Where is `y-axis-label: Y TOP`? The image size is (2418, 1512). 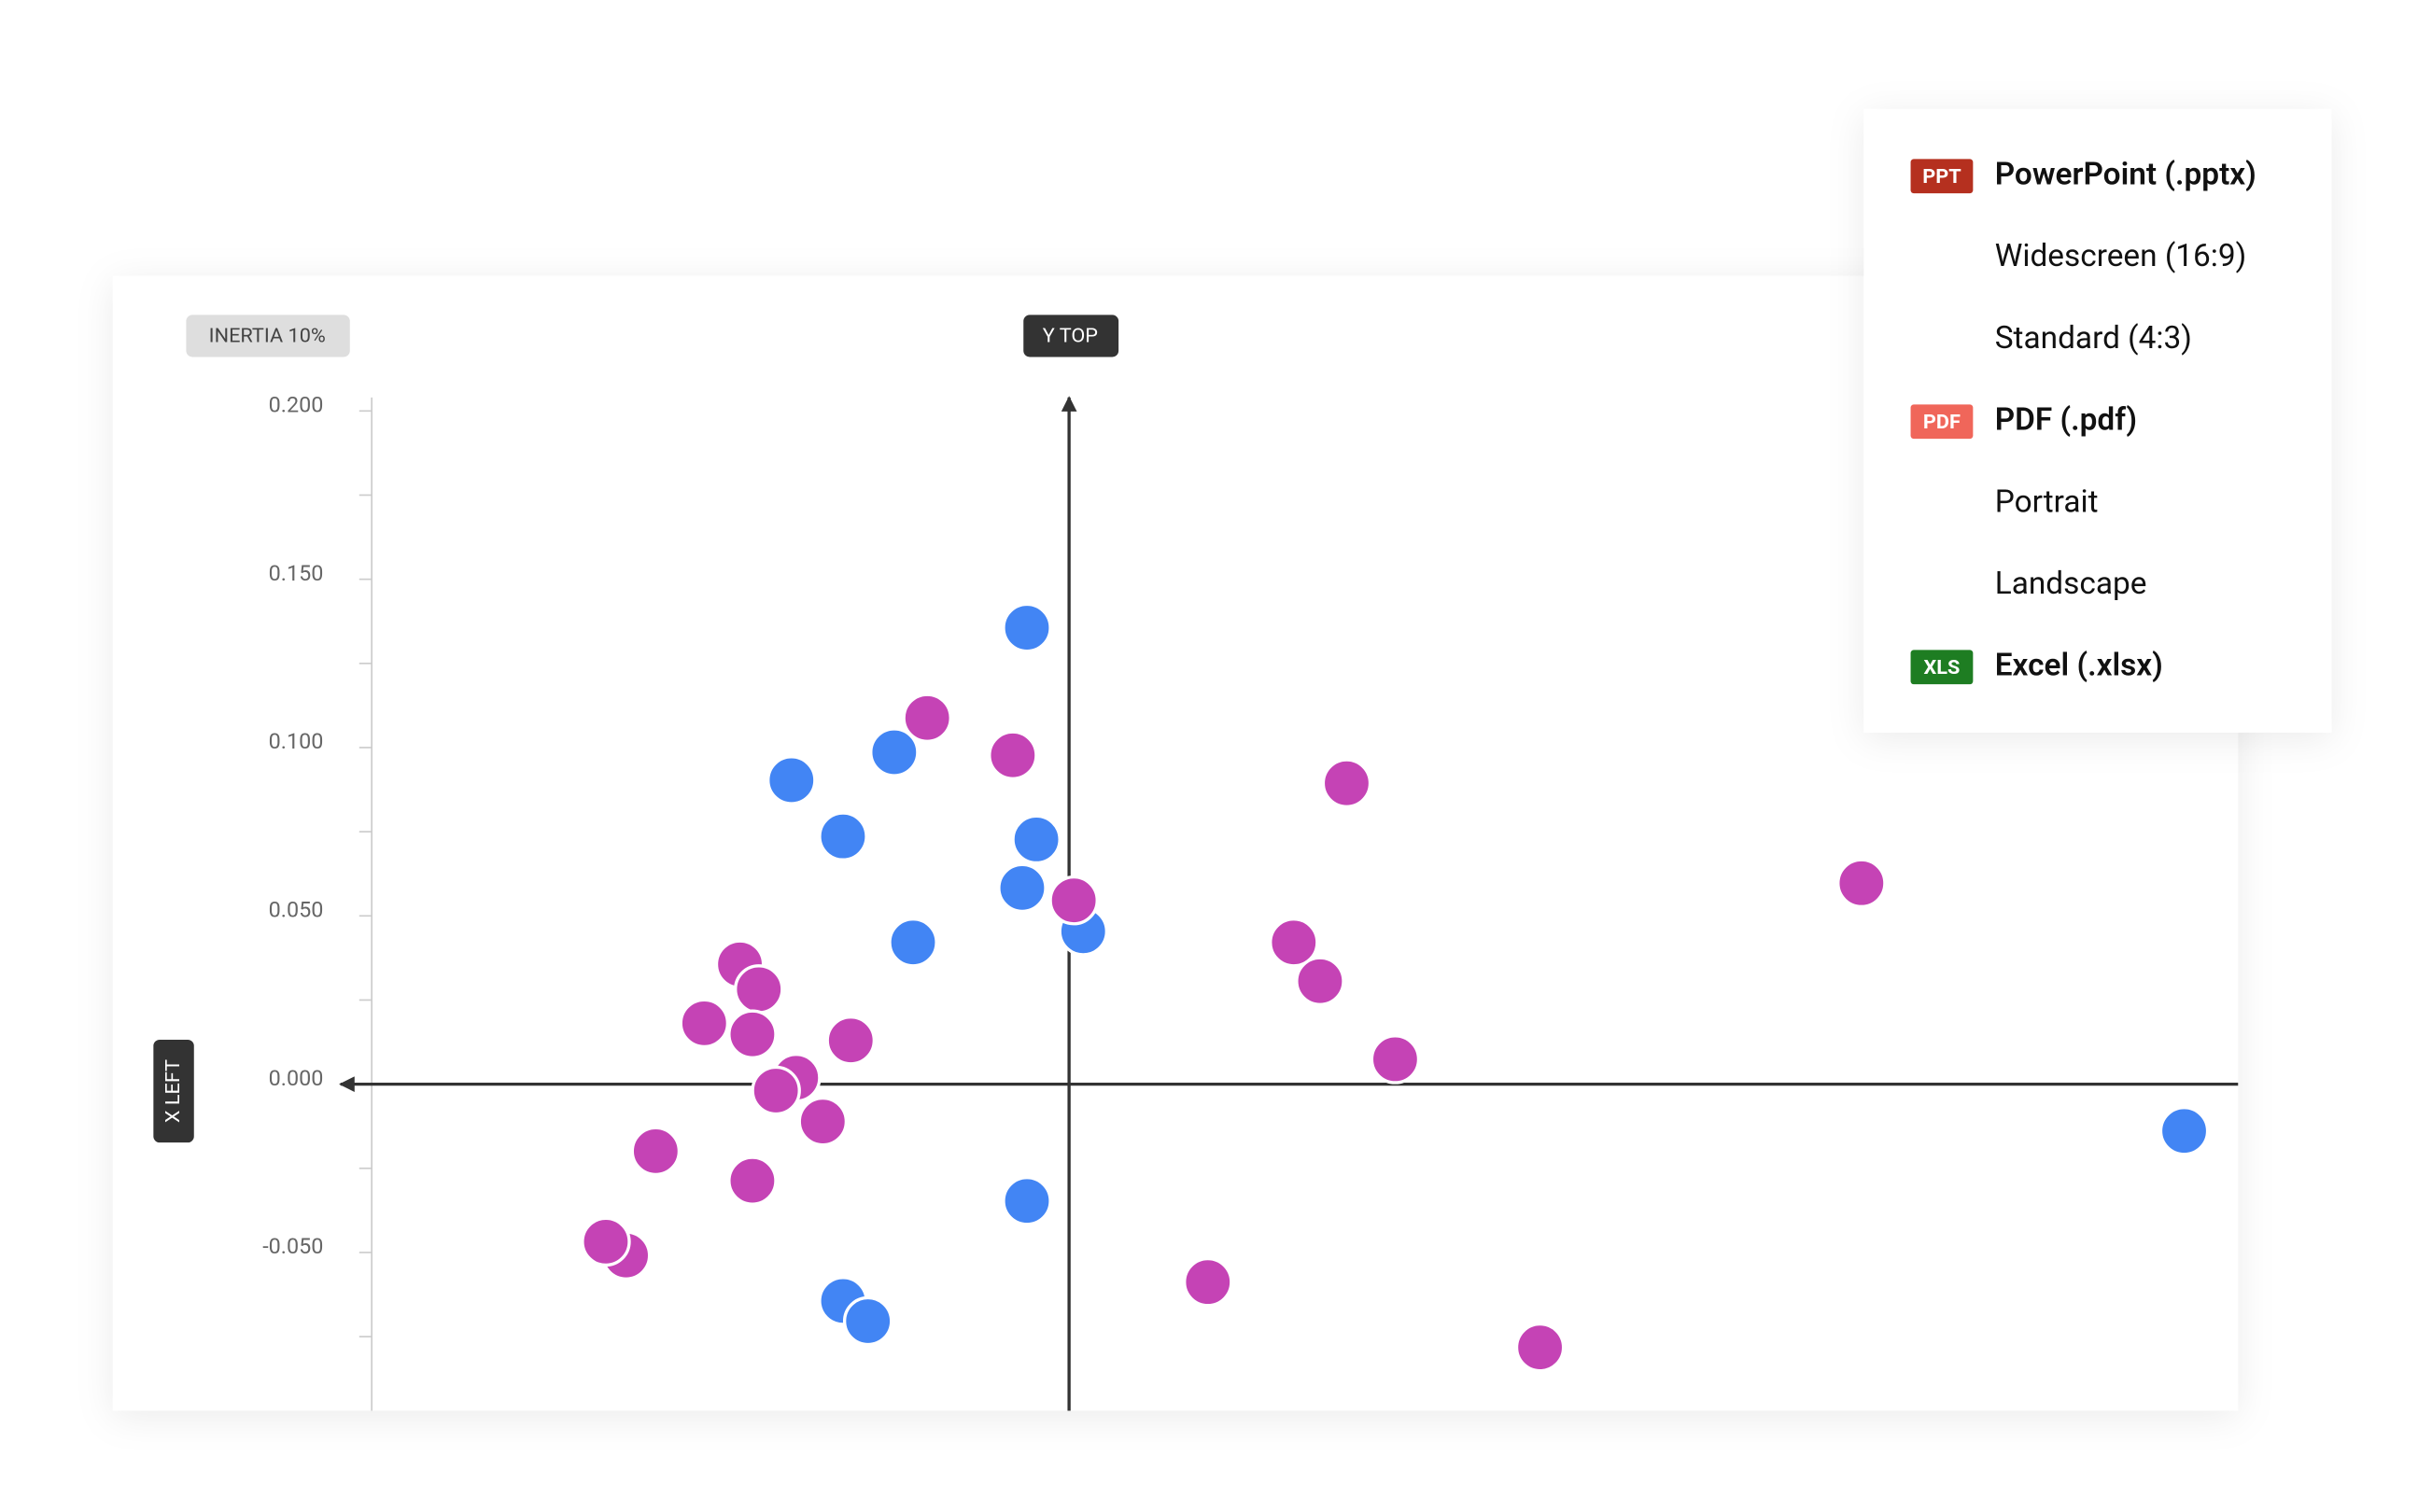 y-axis-label: Y TOP is located at coordinates (1071, 335).